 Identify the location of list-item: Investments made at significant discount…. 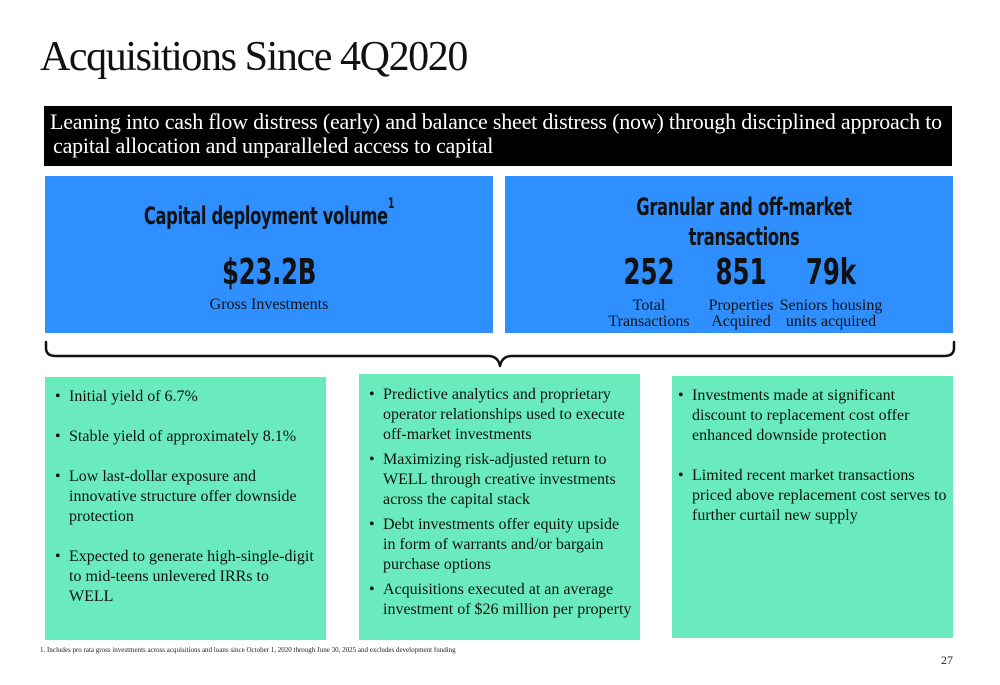
(812, 416).